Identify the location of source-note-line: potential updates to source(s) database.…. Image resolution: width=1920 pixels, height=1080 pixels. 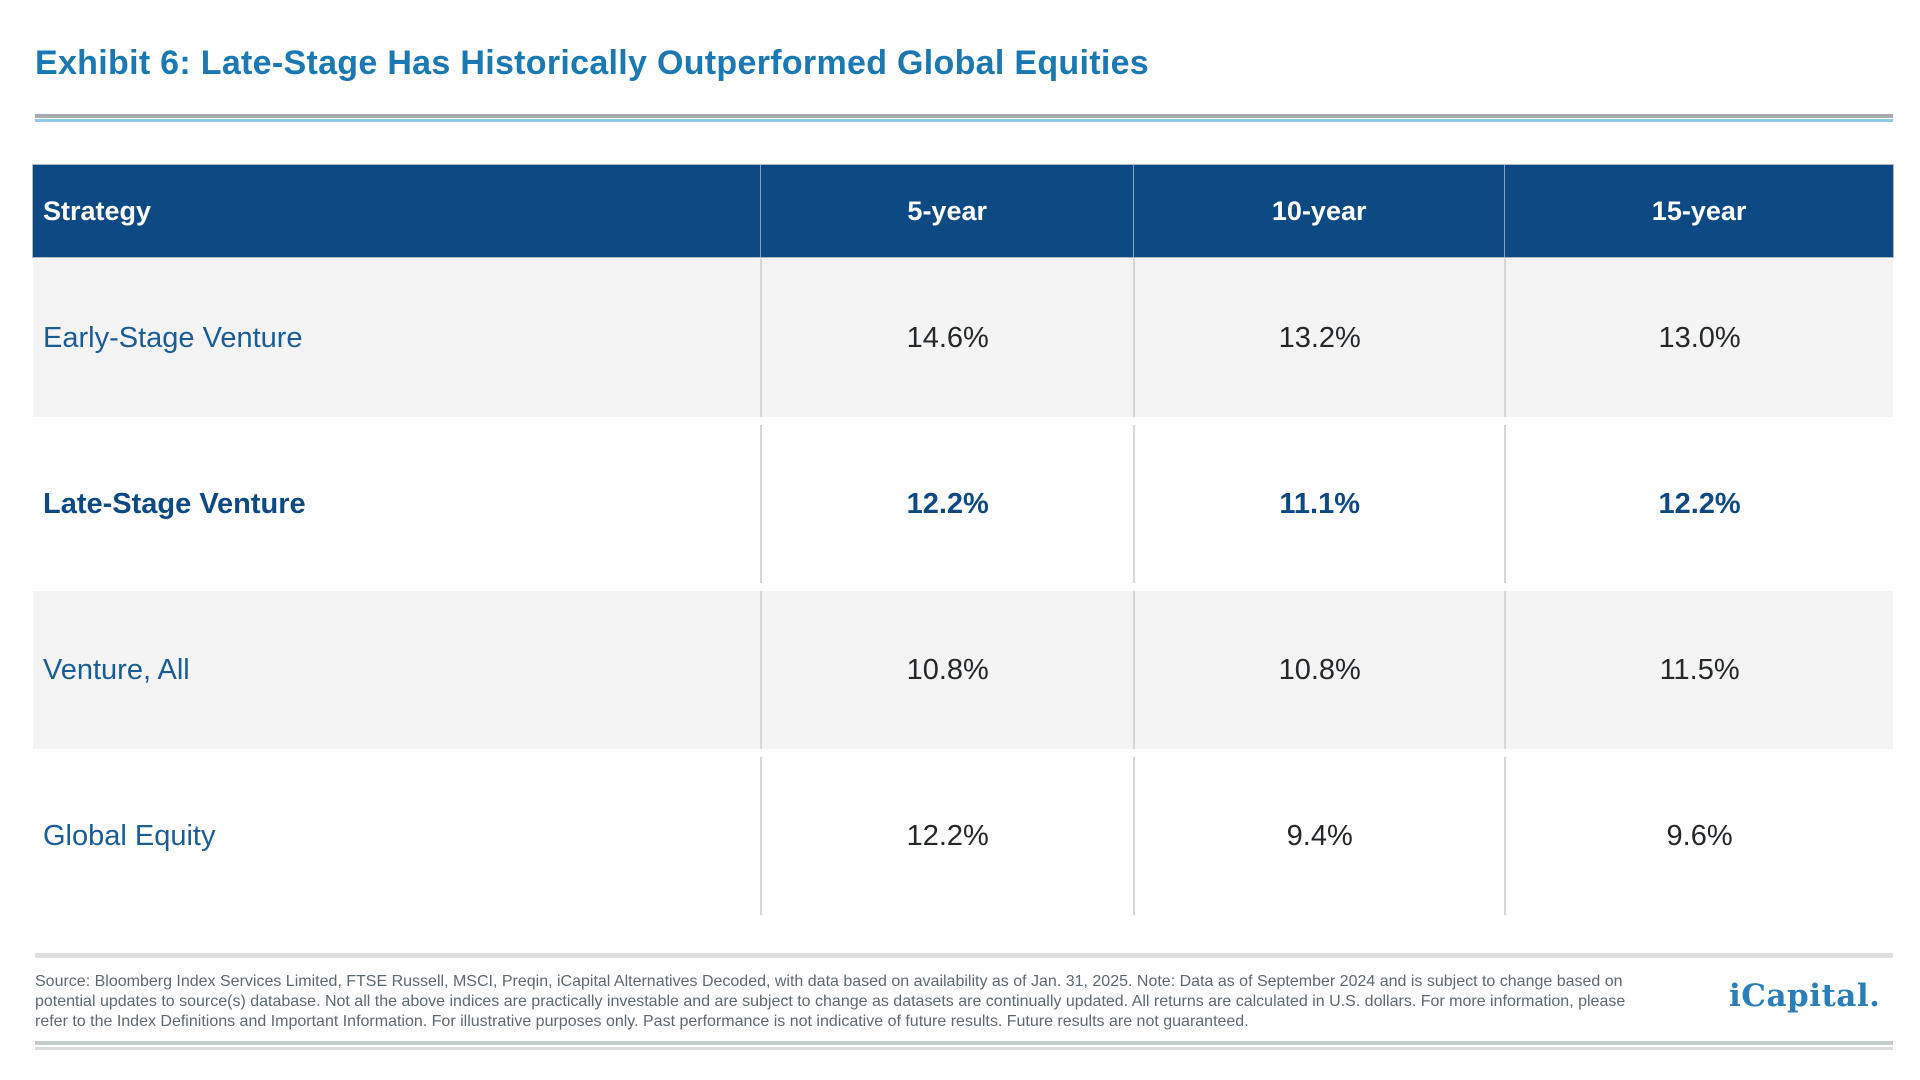
(830, 1001).